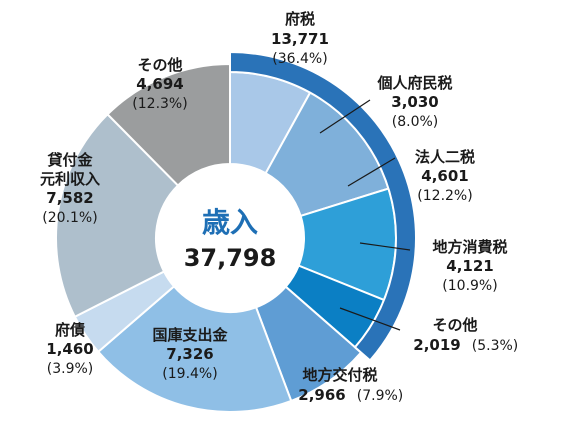 The height and width of the screenshot is (446, 580). I want to click on tax-ring-label: 府税, so click(300, 19).